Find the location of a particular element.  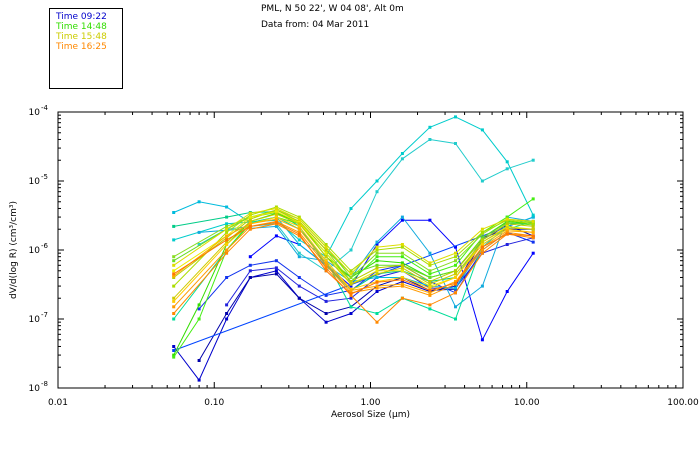

y-tick-exponent: -4 is located at coordinates (45, 108).